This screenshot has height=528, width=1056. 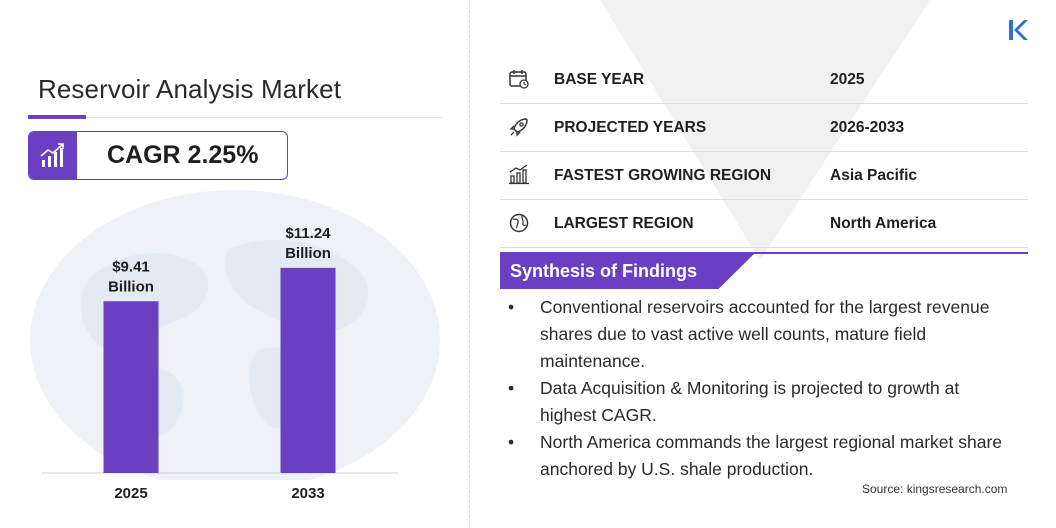 I want to click on title-divider, so click(x=235, y=117).